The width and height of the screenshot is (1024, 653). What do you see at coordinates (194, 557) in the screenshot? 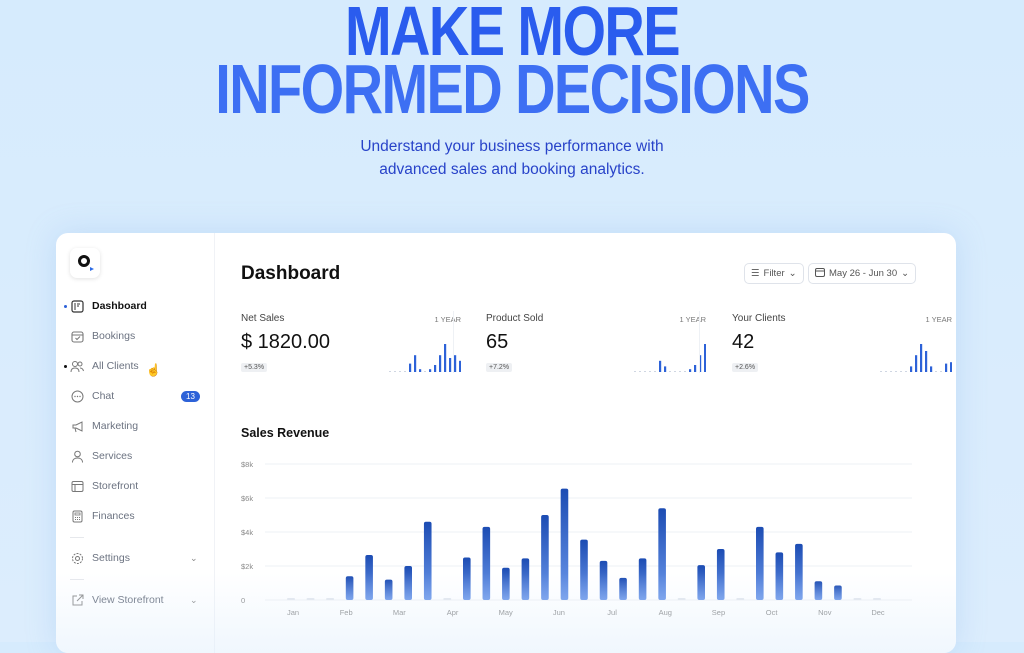
I see `chevron-down-icon: ⌄` at bounding box center [194, 557].